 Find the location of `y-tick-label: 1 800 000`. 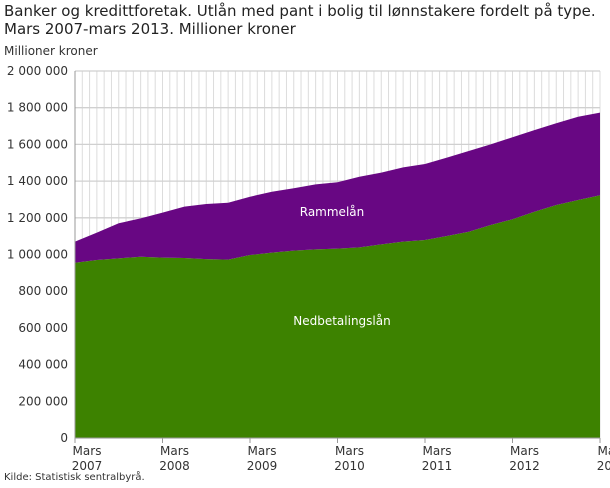

y-tick-label: 1 800 000 is located at coordinates (37, 108).